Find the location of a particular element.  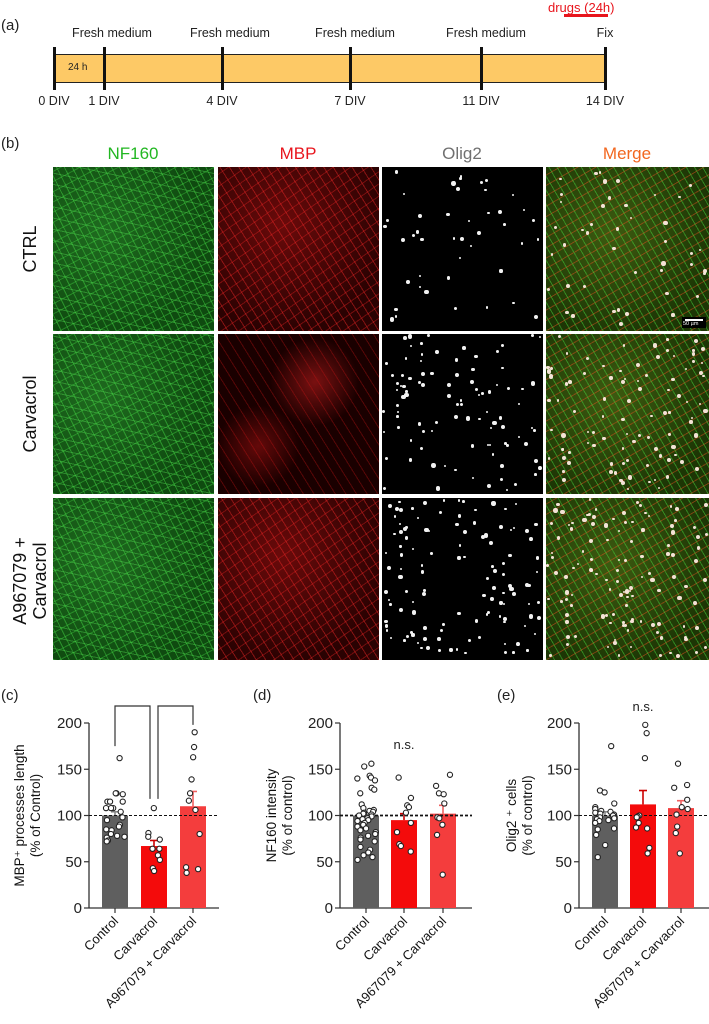

timeline-tick is located at coordinates (605, 68).